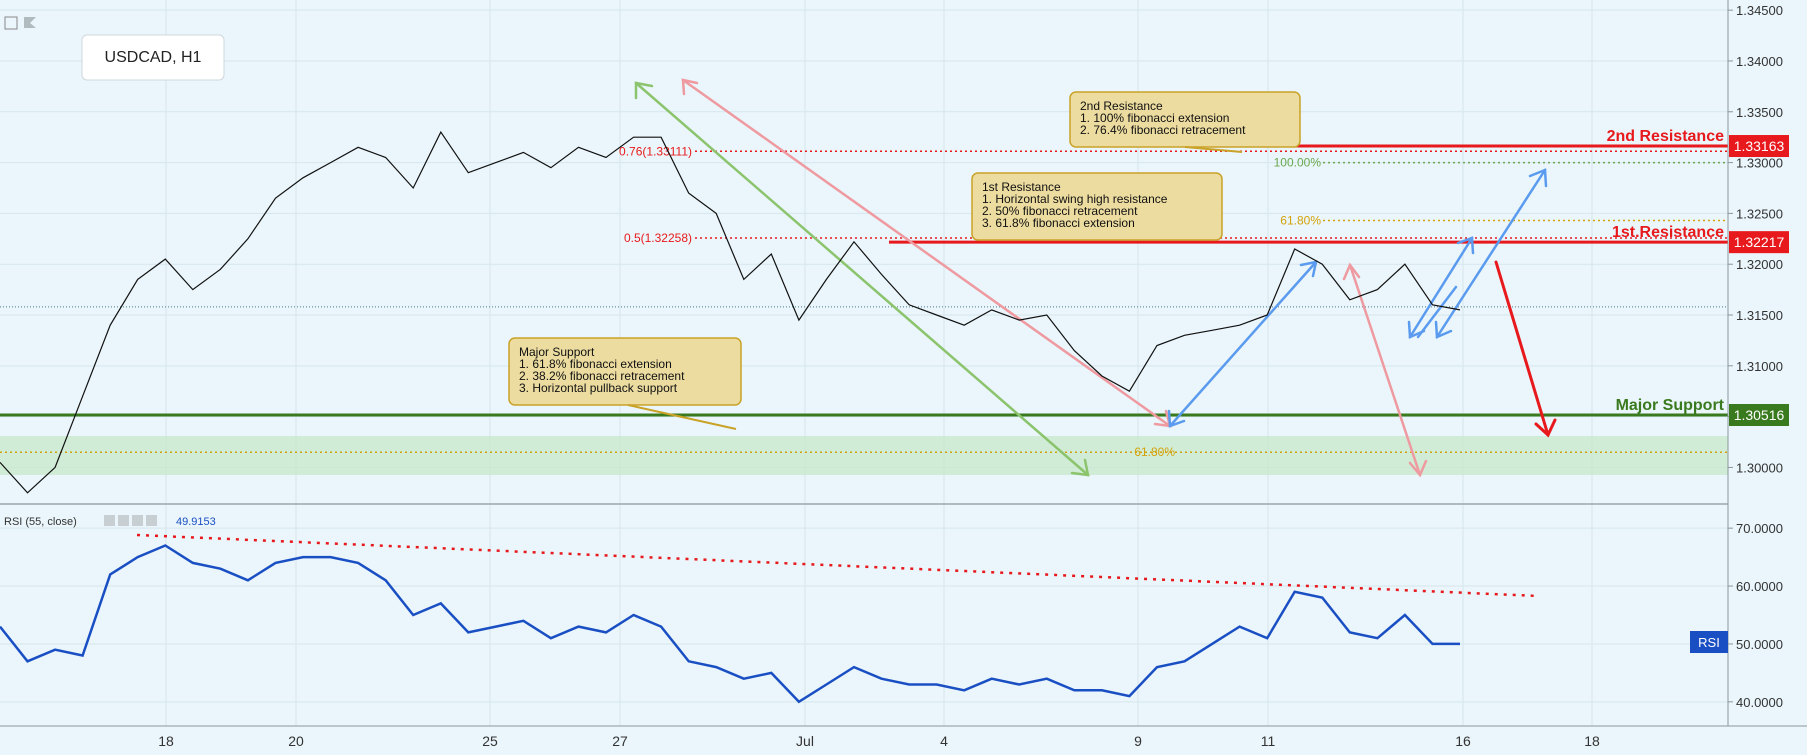  Describe the element at coordinates (1351, 271) in the screenshot. I see `pink-arrow-2-head-start` at that location.